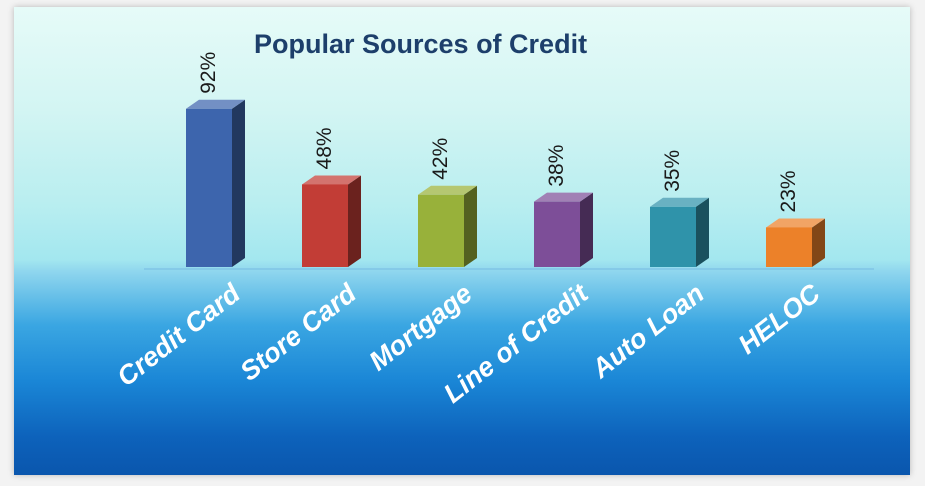  I want to click on data-label: 35%, so click(672, 171).